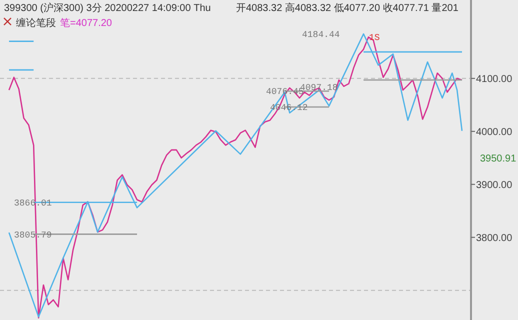  I want to click on annotation: 1S, so click(374, 38).